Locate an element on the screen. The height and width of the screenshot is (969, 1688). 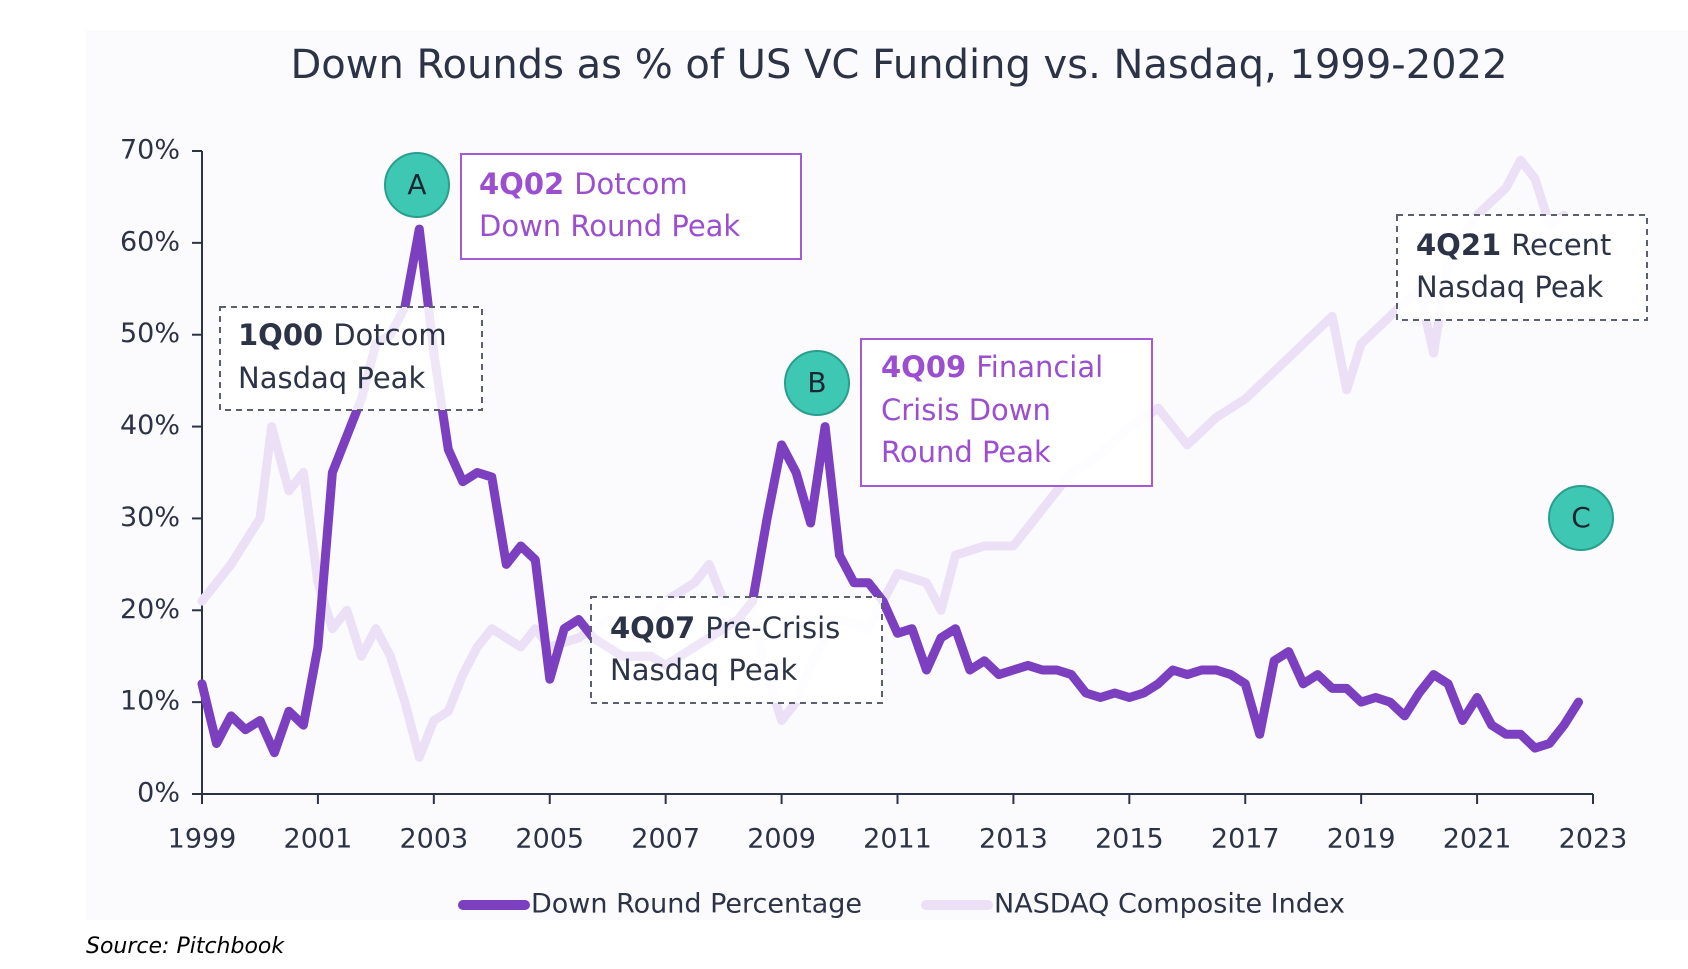
x-tick-label: 2009 is located at coordinates (781, 839).